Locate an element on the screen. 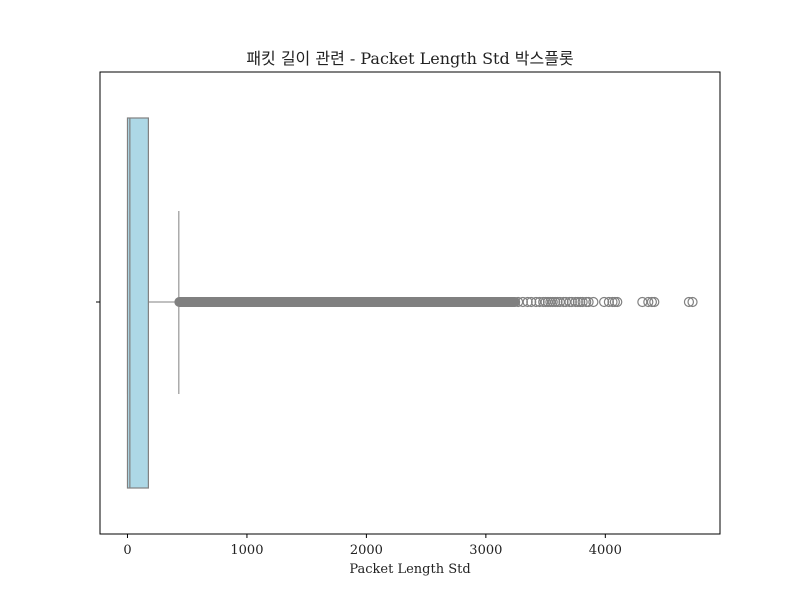  x-axis-label: Packet Length Std is located at coordinates (409, 569).